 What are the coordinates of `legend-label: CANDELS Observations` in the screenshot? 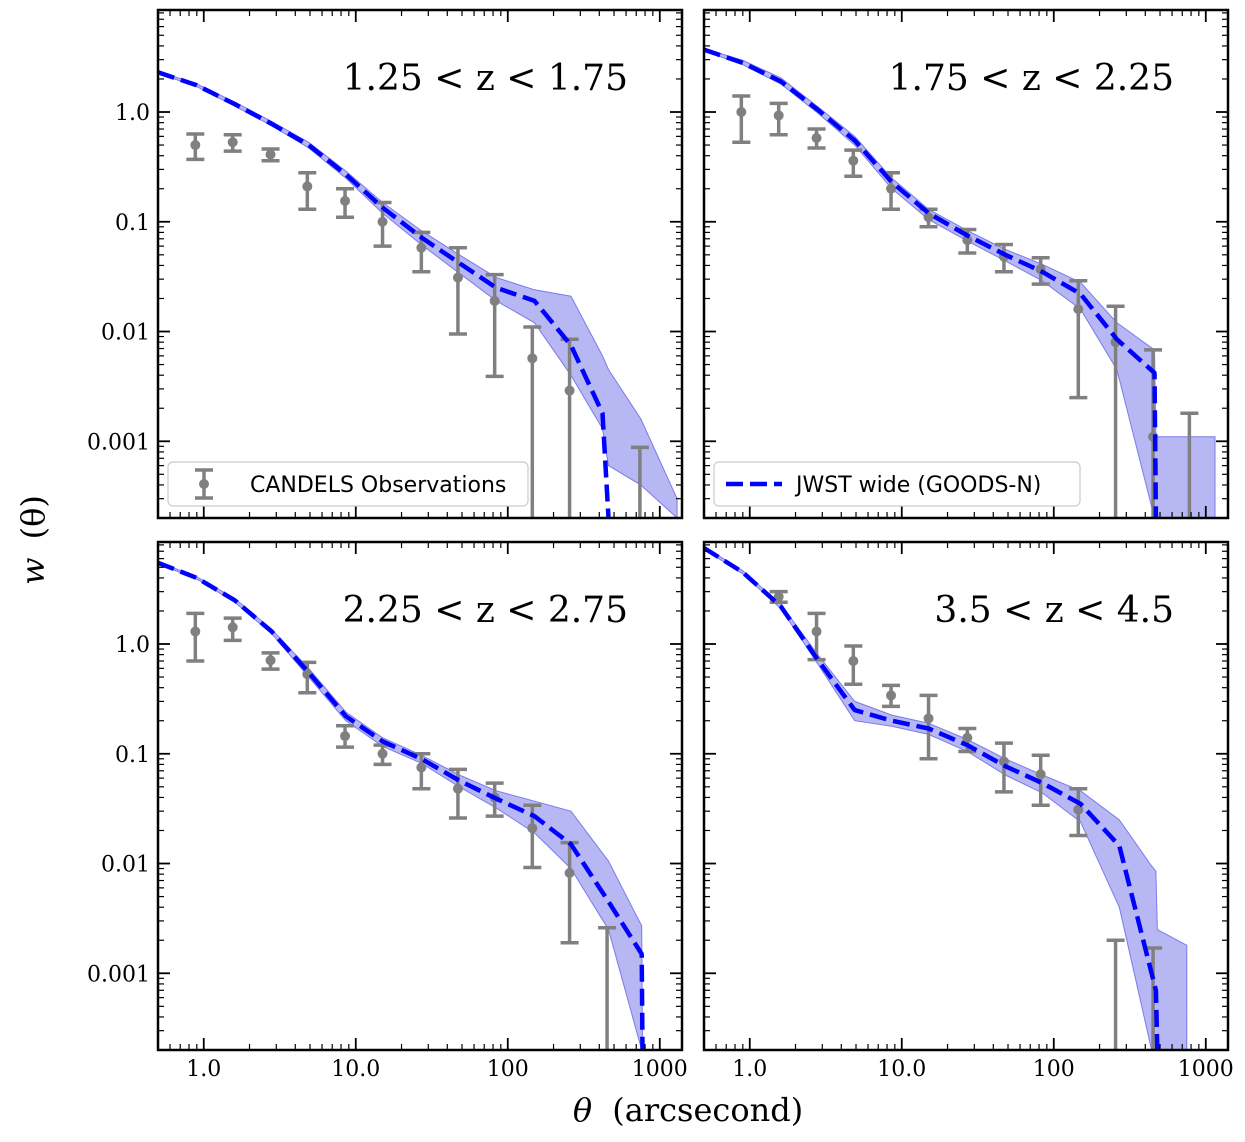 It's located at (378, 485).